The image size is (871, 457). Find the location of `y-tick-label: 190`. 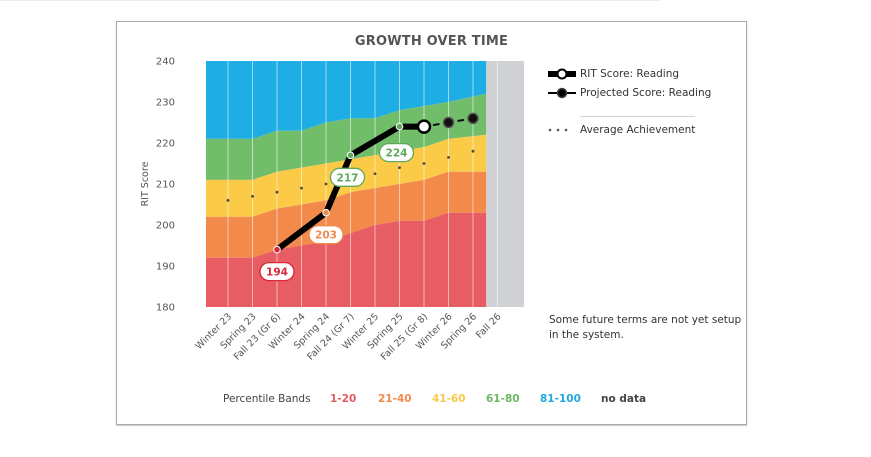

y-tick-label: 190 is located at coordinates (165, 267).